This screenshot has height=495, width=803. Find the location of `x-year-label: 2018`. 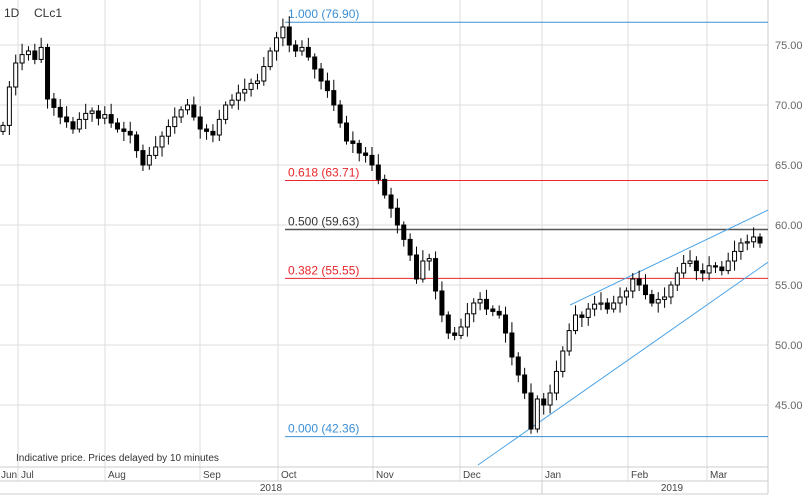

x-year-label: 2018 is located at coordinates (271, 488).